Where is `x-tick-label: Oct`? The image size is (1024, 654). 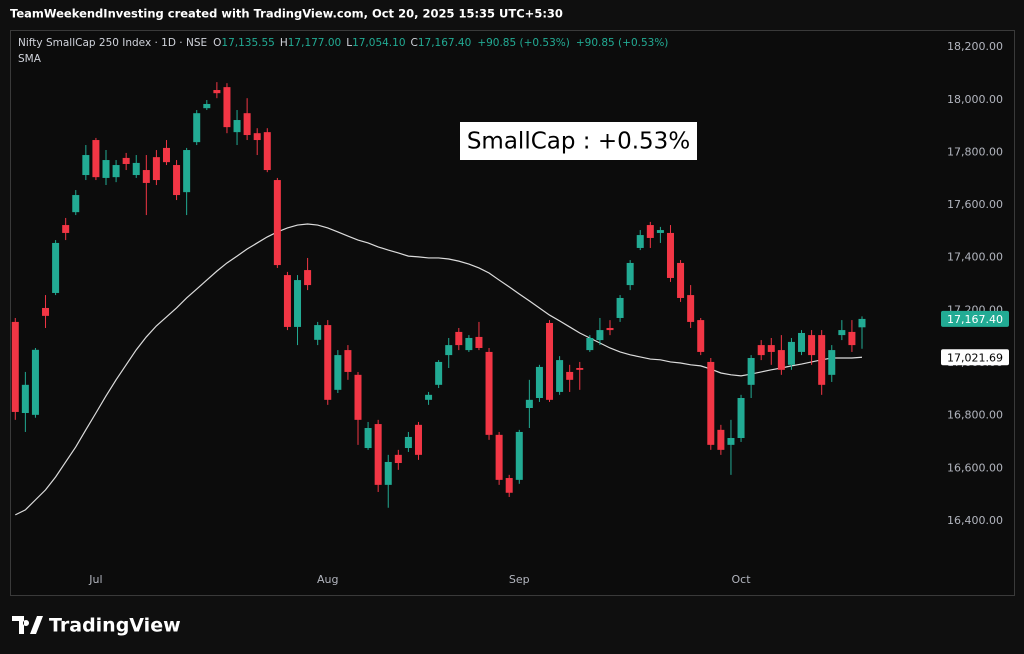 x-tick-label: Oct is located at coordinates (742, 579).